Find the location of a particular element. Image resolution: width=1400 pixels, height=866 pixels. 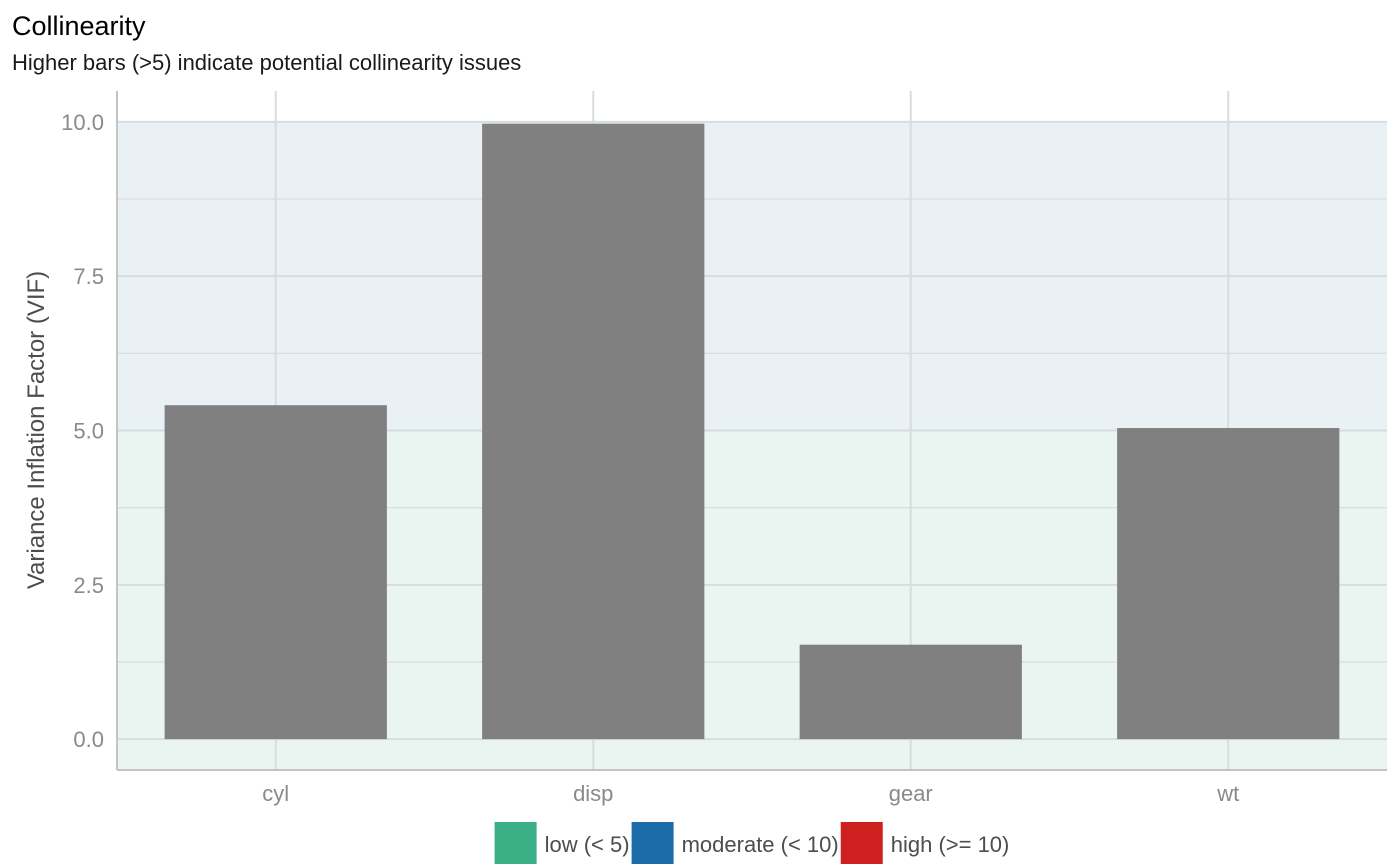

y-tick-label: 7.5 is located at coordinates (88, 276).